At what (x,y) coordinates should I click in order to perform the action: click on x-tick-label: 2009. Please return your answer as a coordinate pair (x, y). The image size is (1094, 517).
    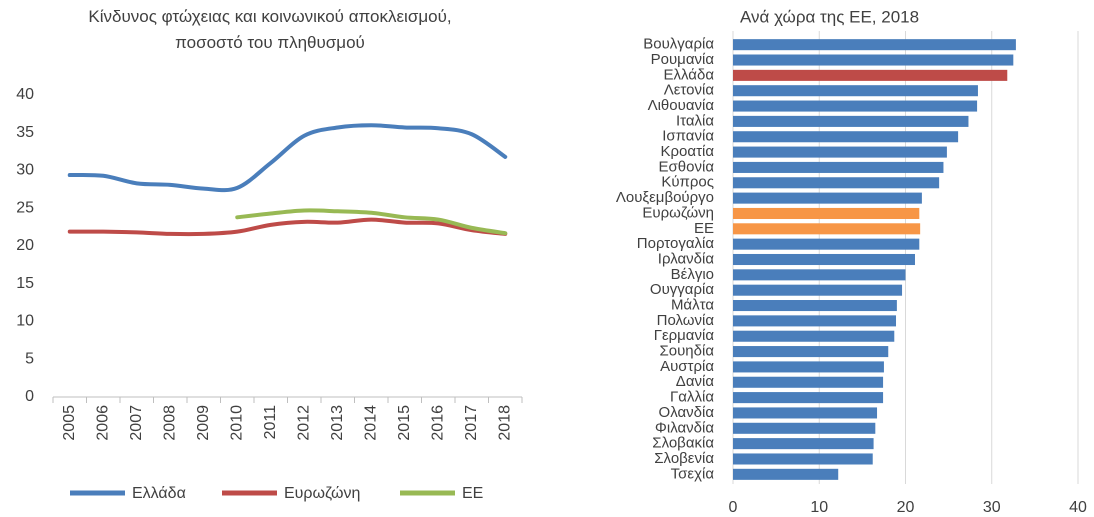
    Looking at the image, I should click on (203, 423).